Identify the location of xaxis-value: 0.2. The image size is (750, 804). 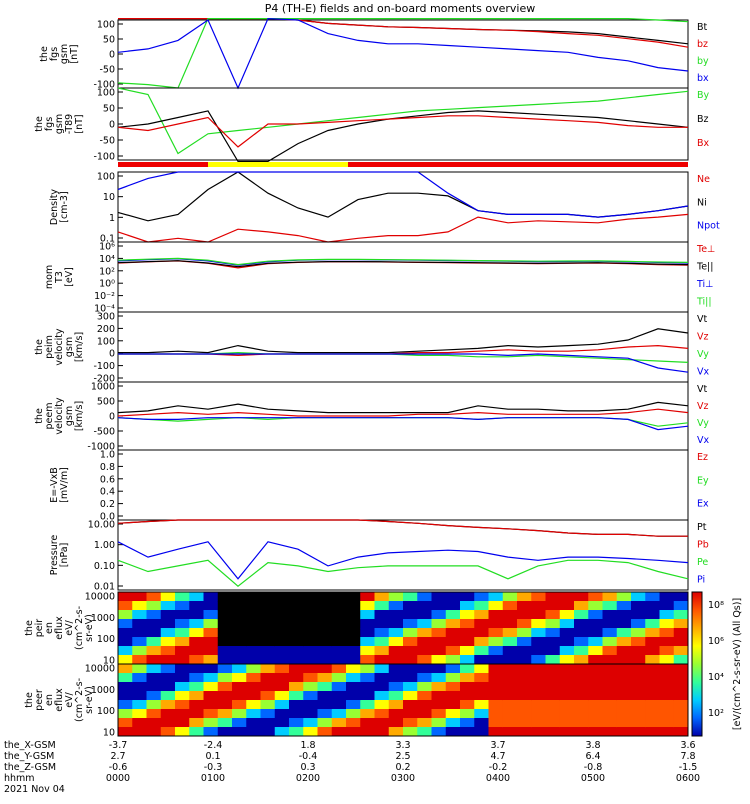
(402, 767).